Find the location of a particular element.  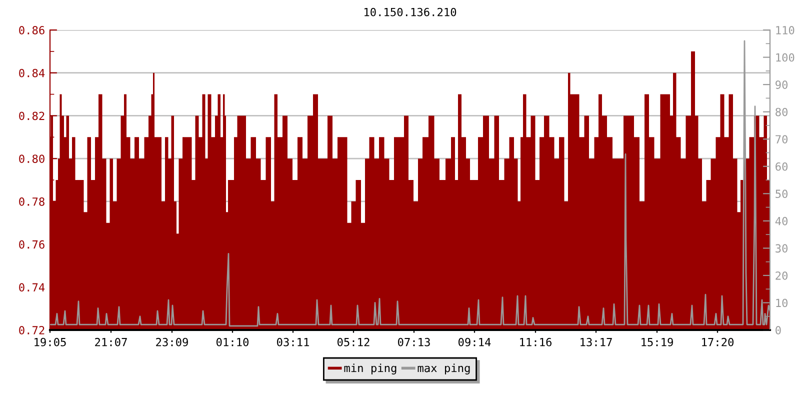

x-tick-label: 21:07 is located at coordinates (111, 342).